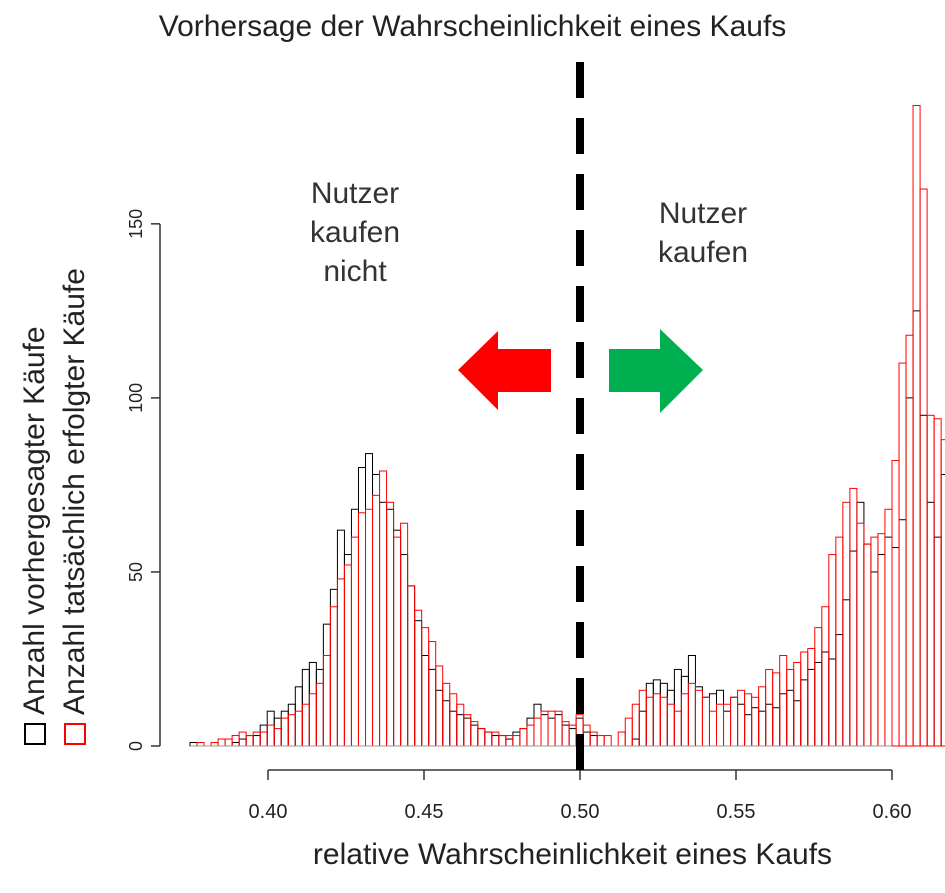 This screenshot has width=945, height=893. What do you see at coordinates (504, 370) in the screenshot?
I see `red-left-arrow-icon` at bounding box center [504, 370].